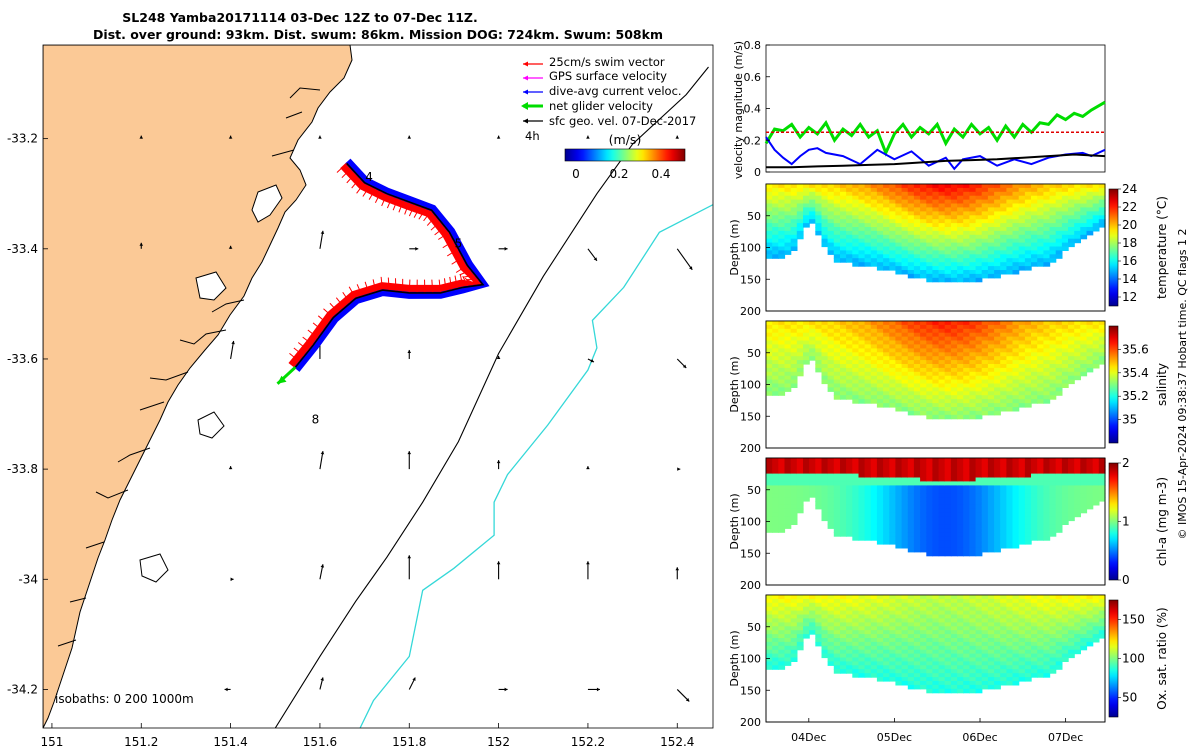 The height and width of the screenshot is (750, 1200). I want to click on colorbar-tick-label: 14, so click(1129, 279).